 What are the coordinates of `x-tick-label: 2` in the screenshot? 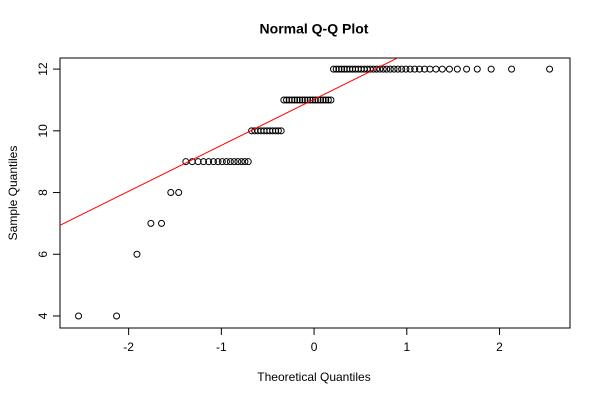 It's located at (499, 347).